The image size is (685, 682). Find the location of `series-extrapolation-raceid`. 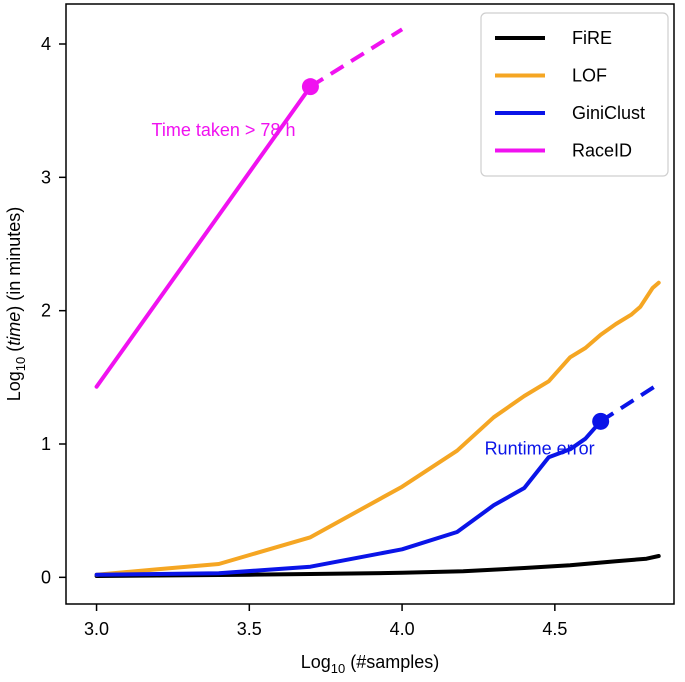

series-extrapolation-raceid is located at coordinates (356, 58).